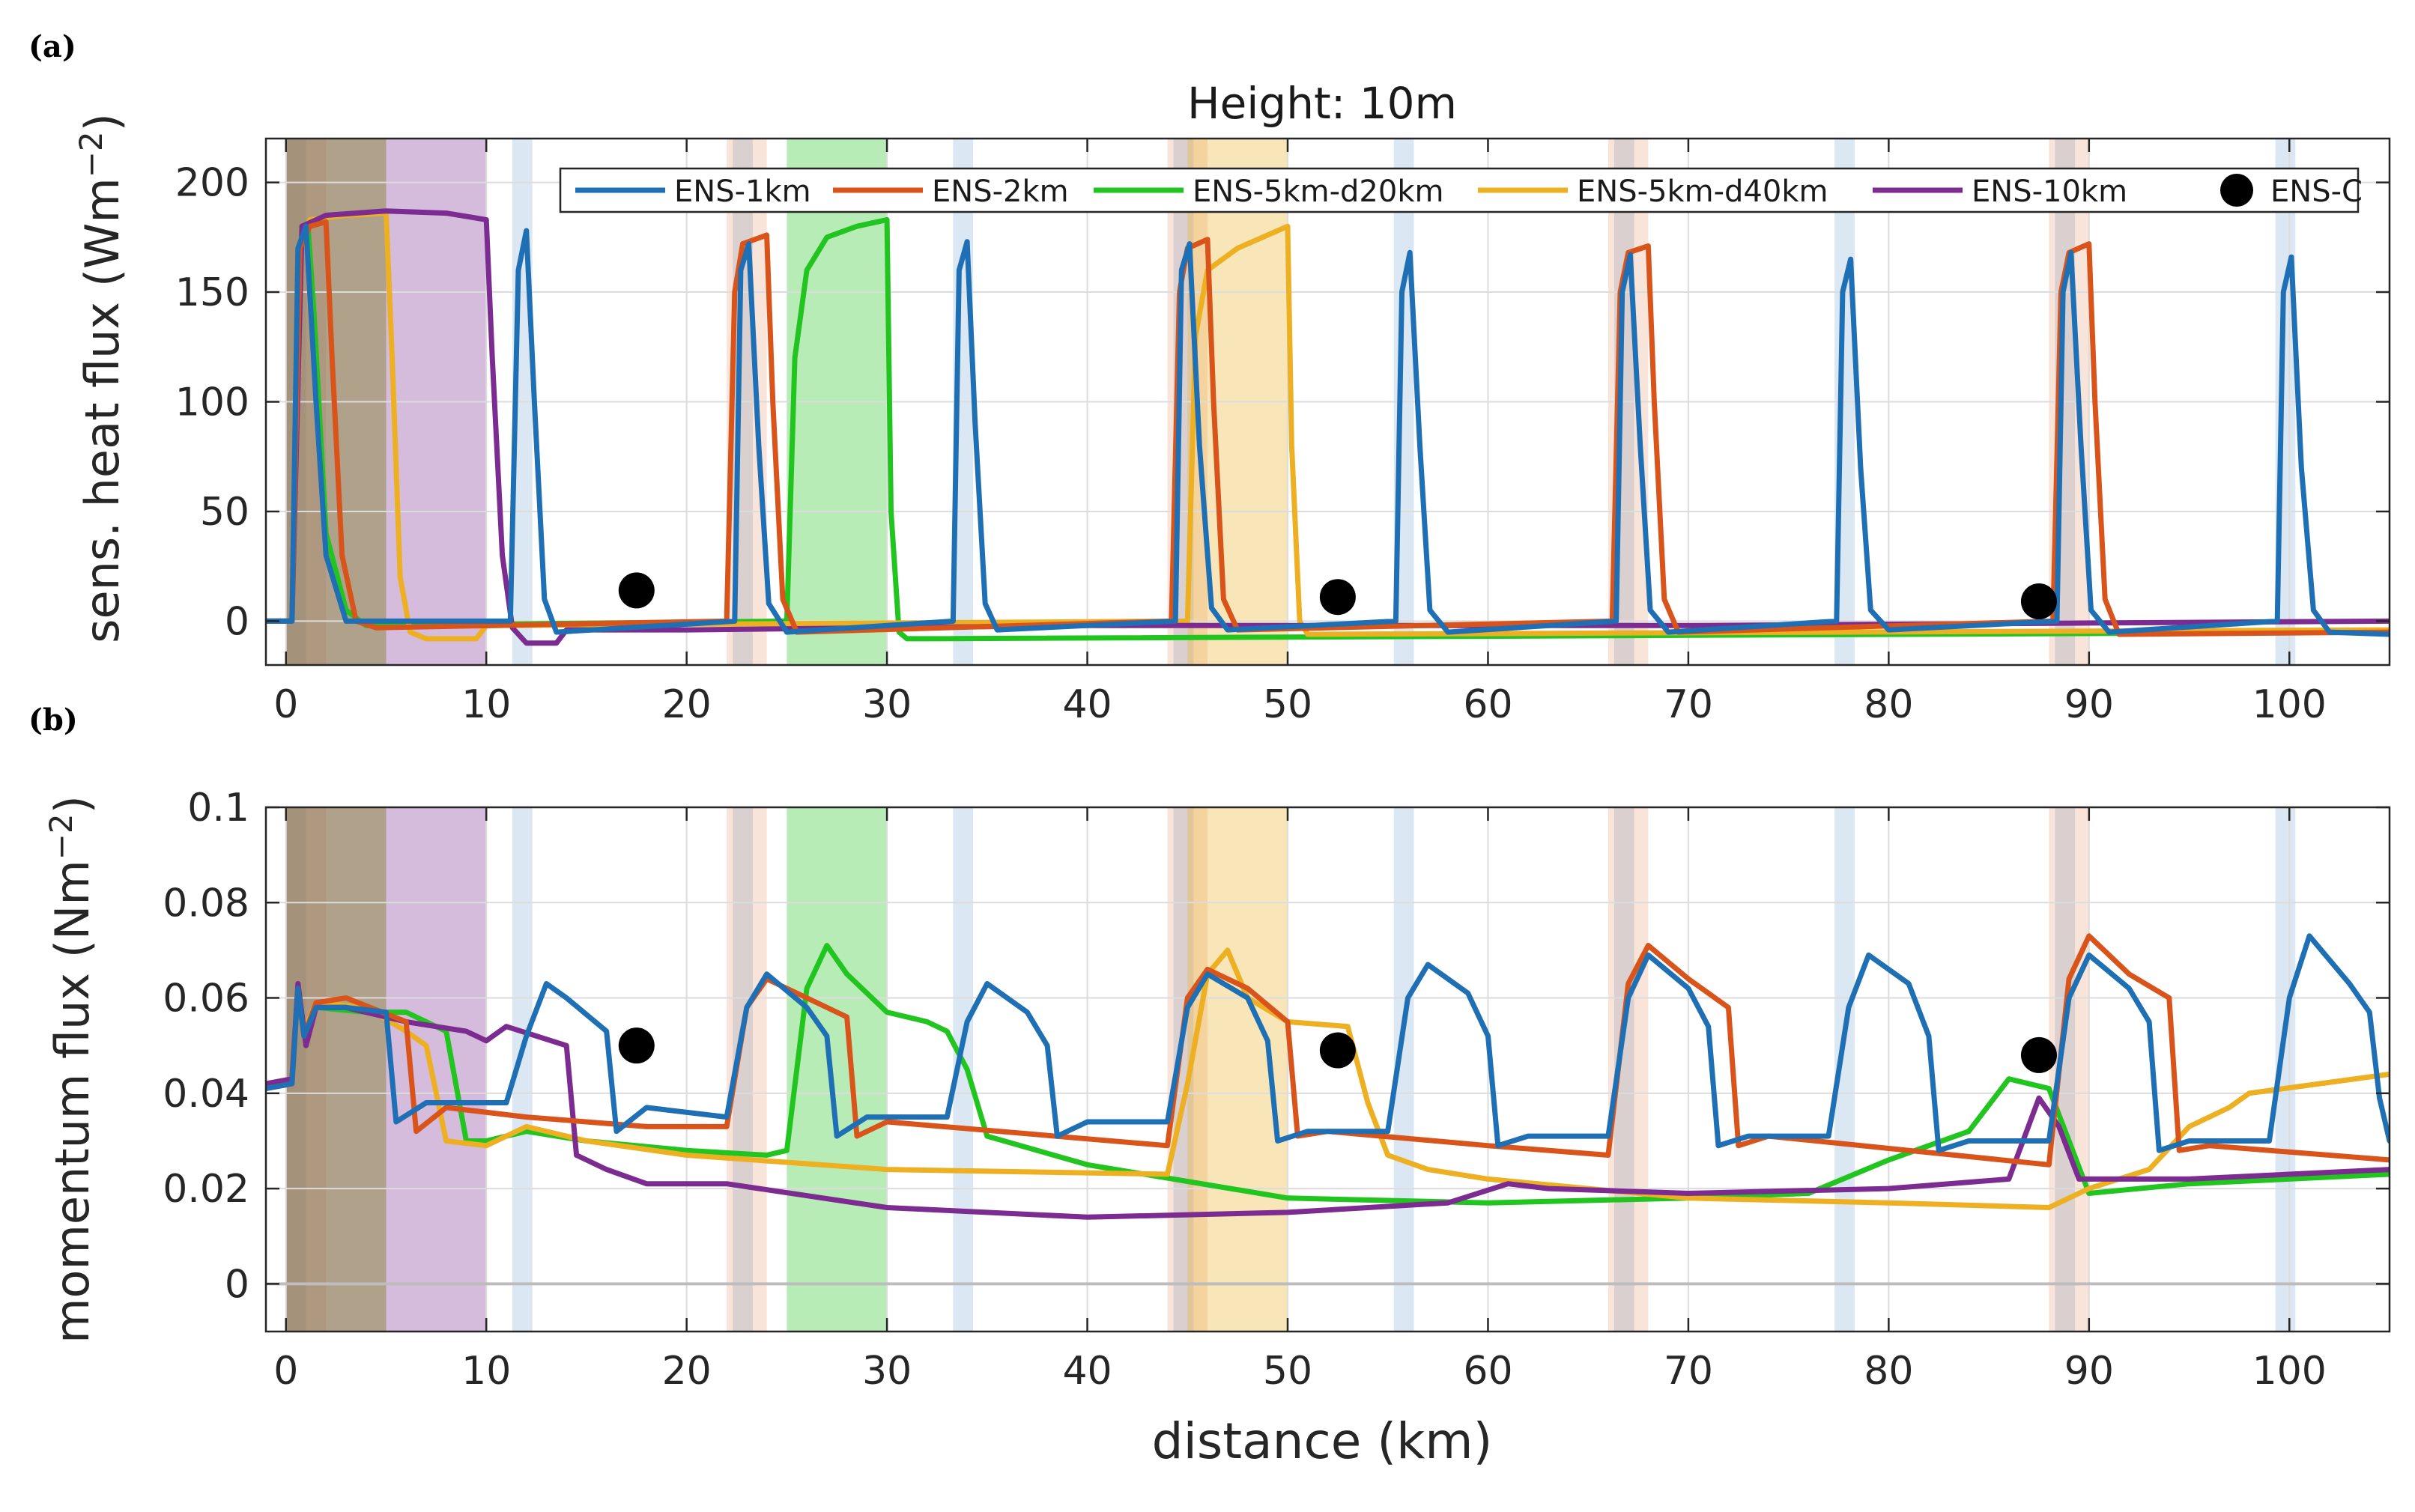 This screenshot has width=2415, height=1512. What do you see at coordinates (212, 402) in the screenshot?
I see `panel-a-ytick-label-2: 100` at bounding box center [212, 402].